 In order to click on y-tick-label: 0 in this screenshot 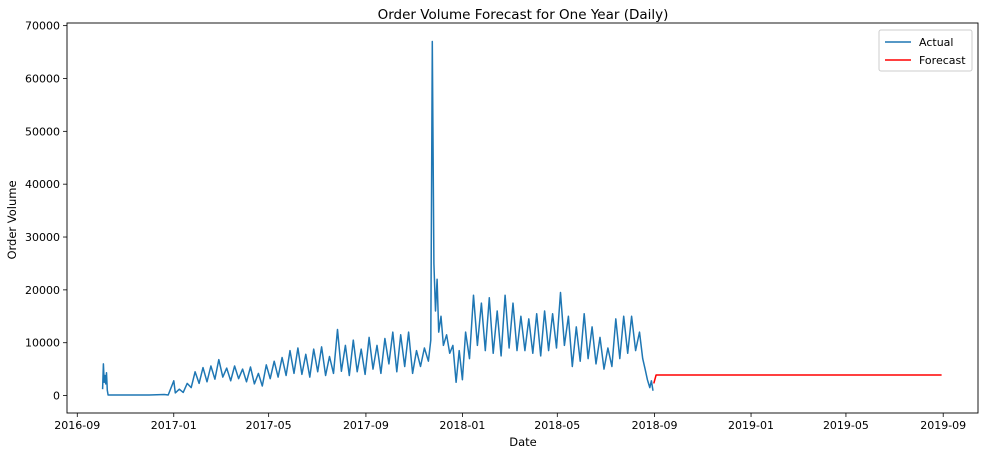, I will do `click(56, 396)`.